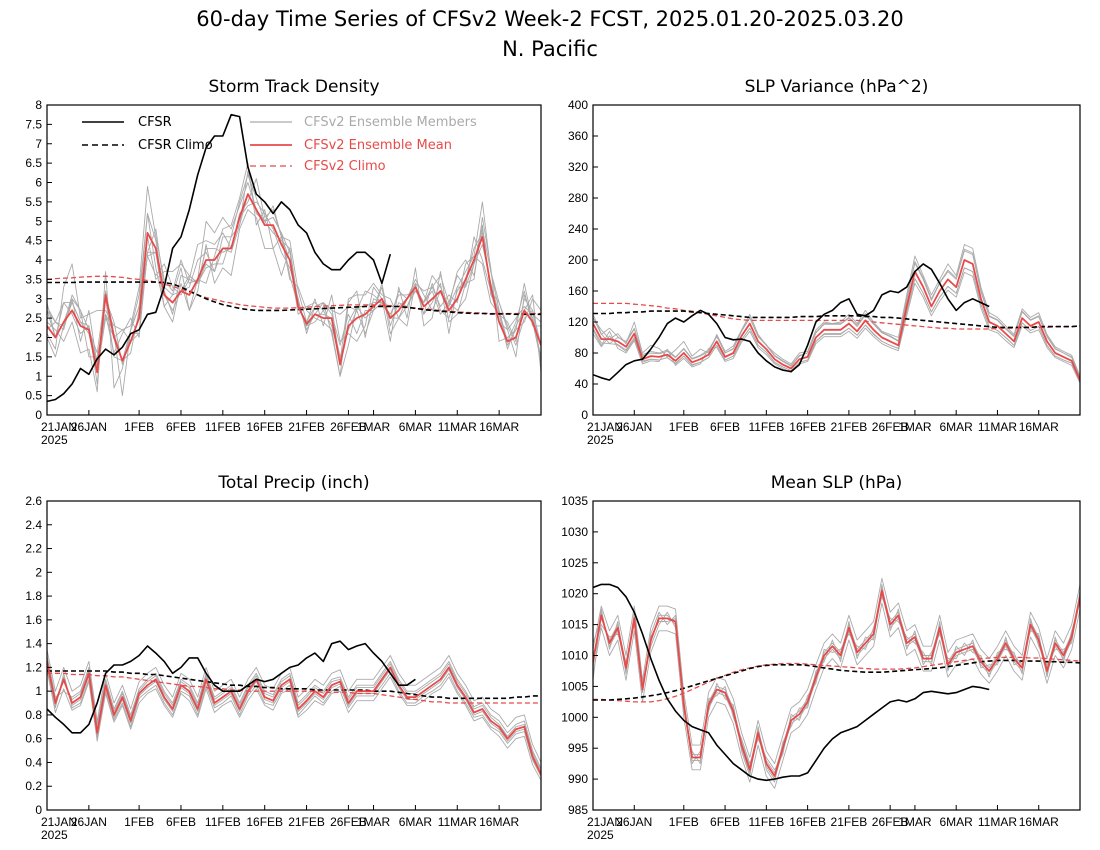 The width and height of the screenshot is (1100, 850). What do you see at coordinates (584, 415) in the screenshot?
I see `slpvar-ytick-label: 0` at bounding box center [584, 415].